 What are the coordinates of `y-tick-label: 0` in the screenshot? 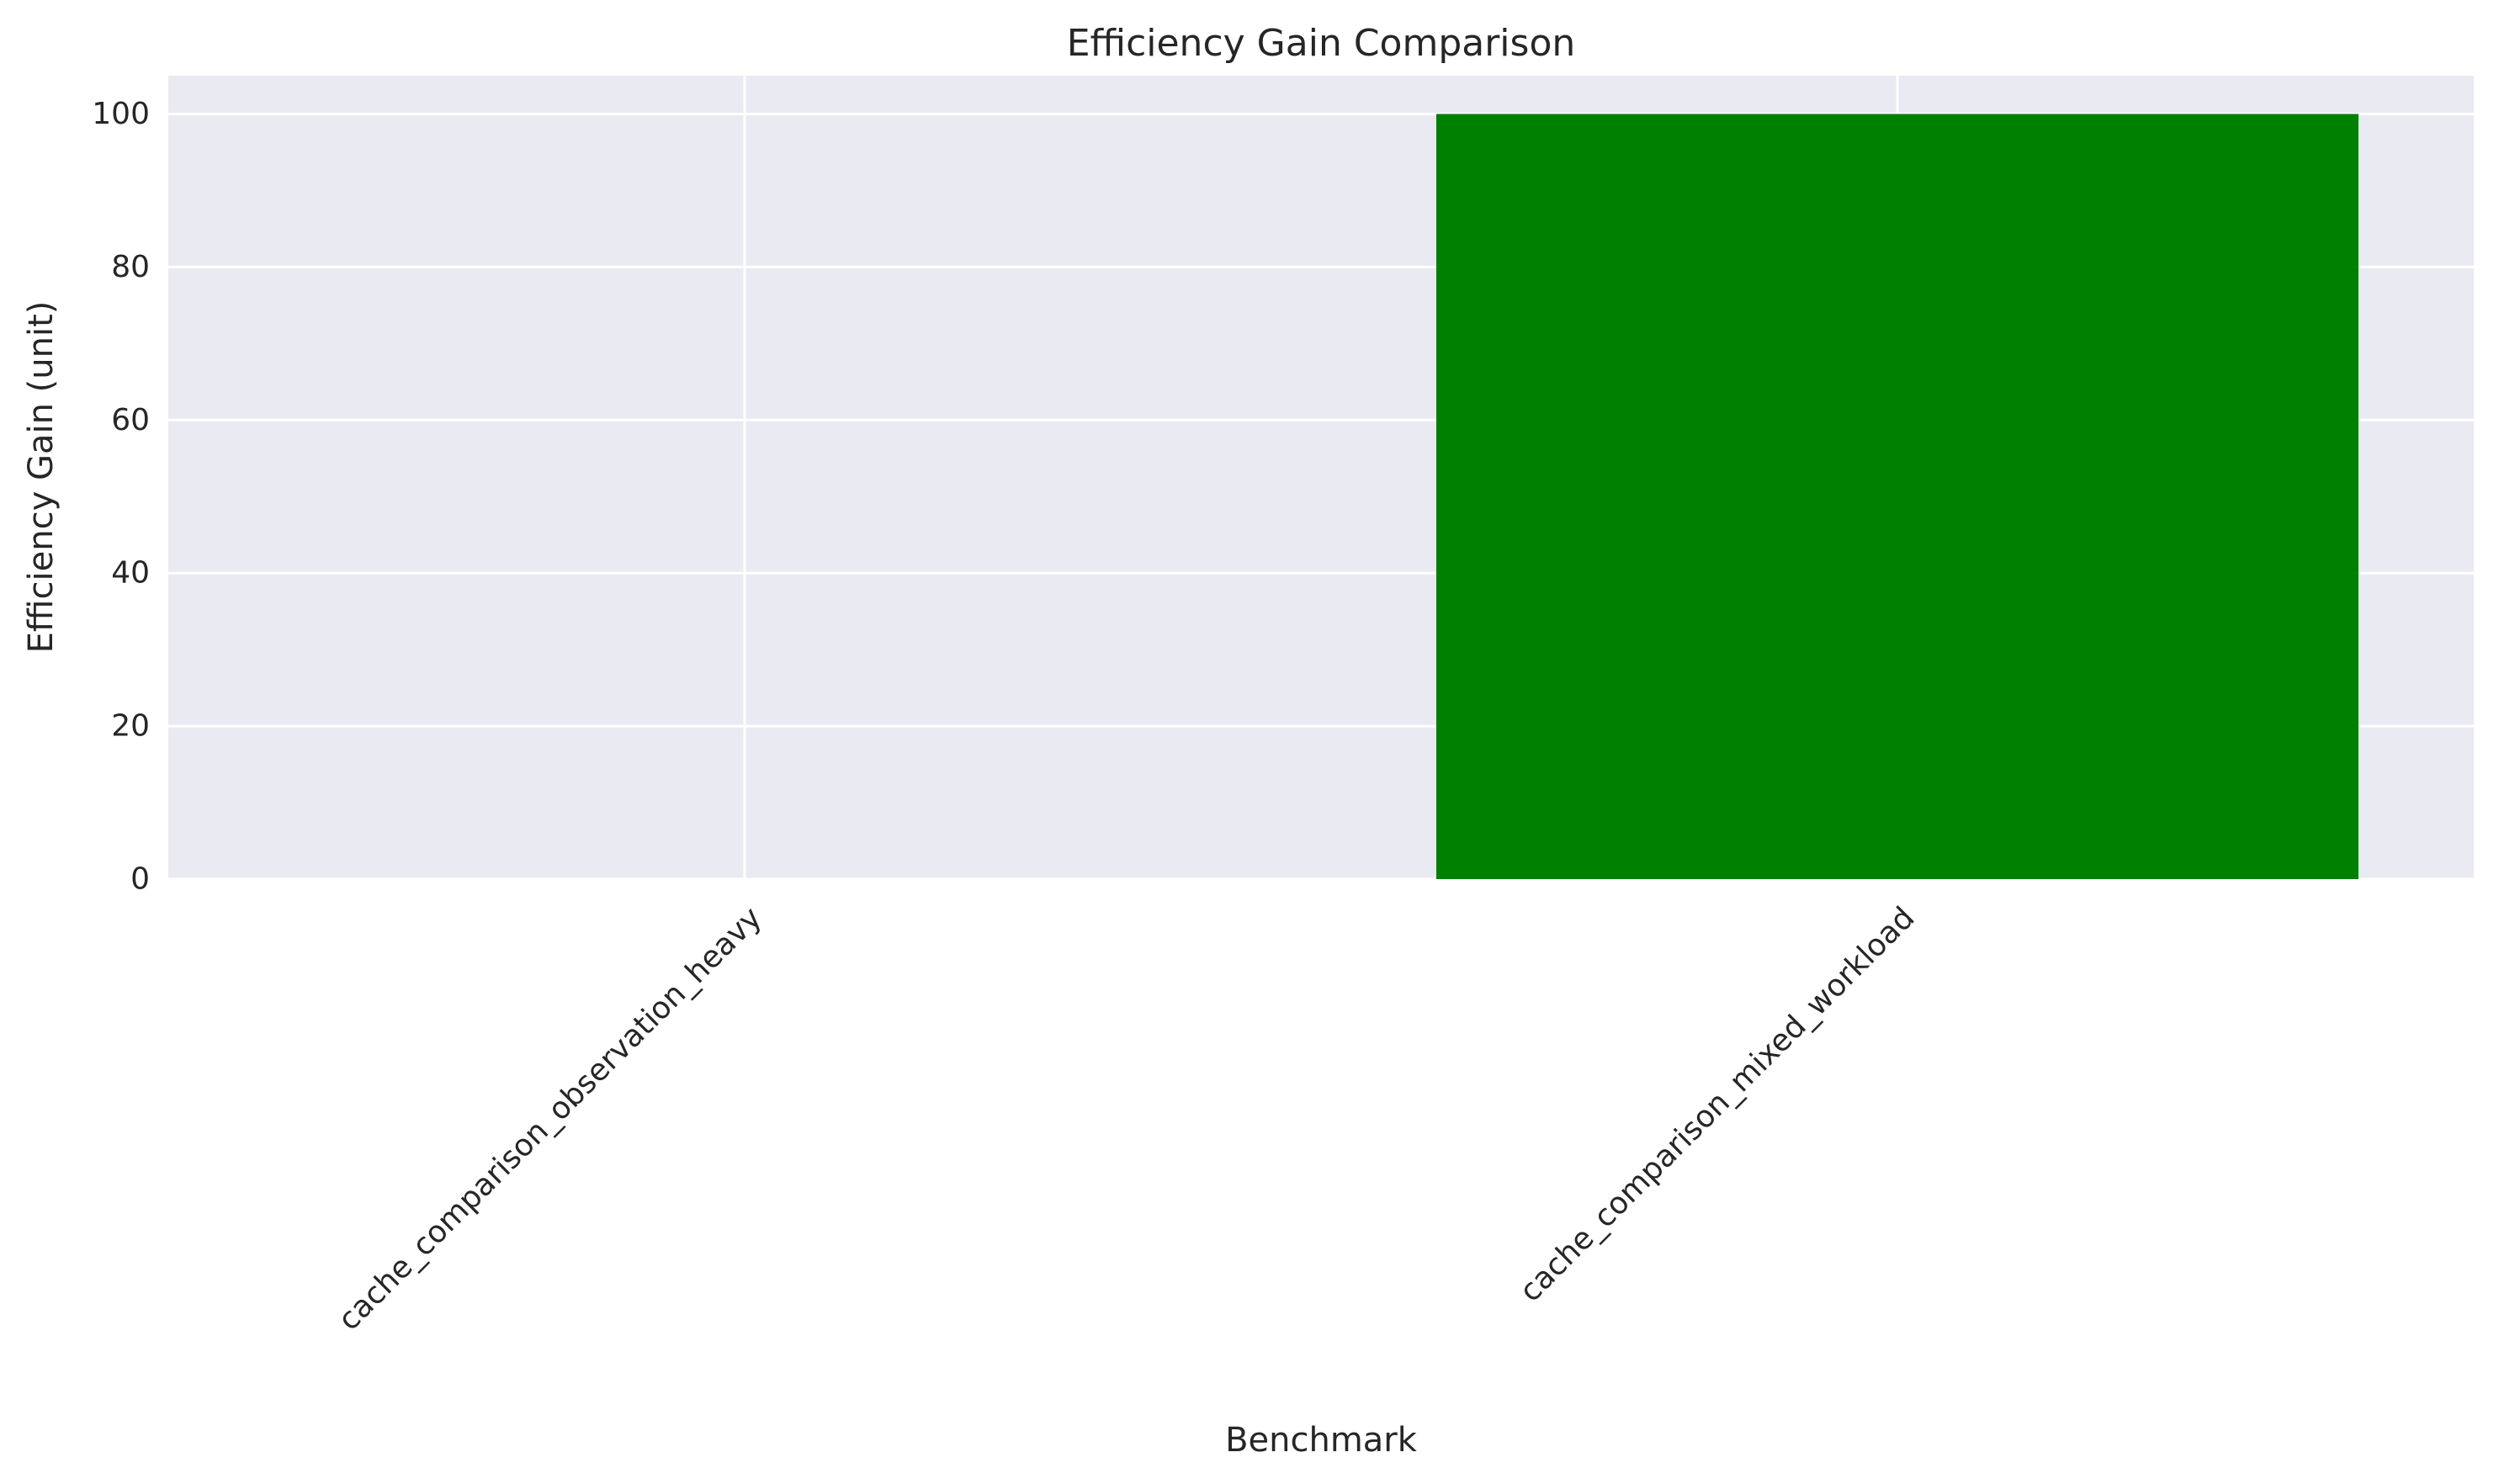 It's located at (140, 879).